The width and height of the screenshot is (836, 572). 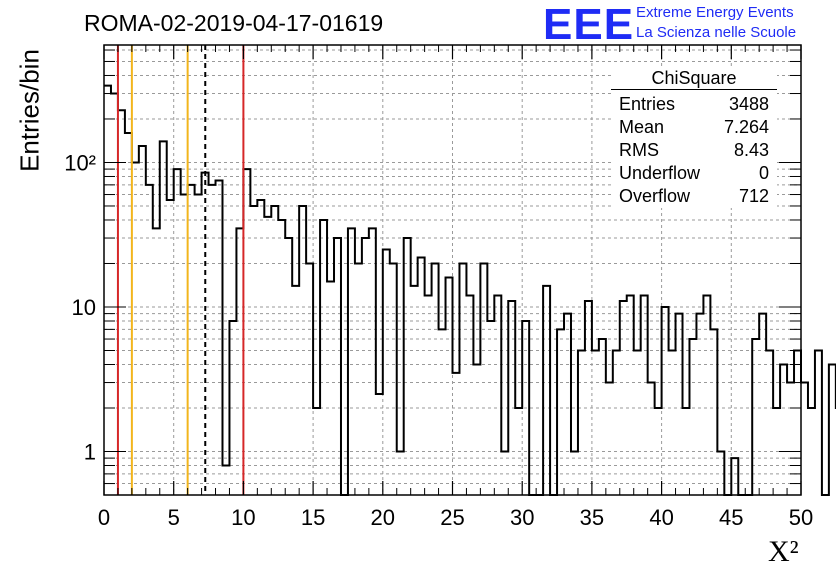 I want to click on stats-row-mean: Mean 7.264, so click(x=694, y=127).